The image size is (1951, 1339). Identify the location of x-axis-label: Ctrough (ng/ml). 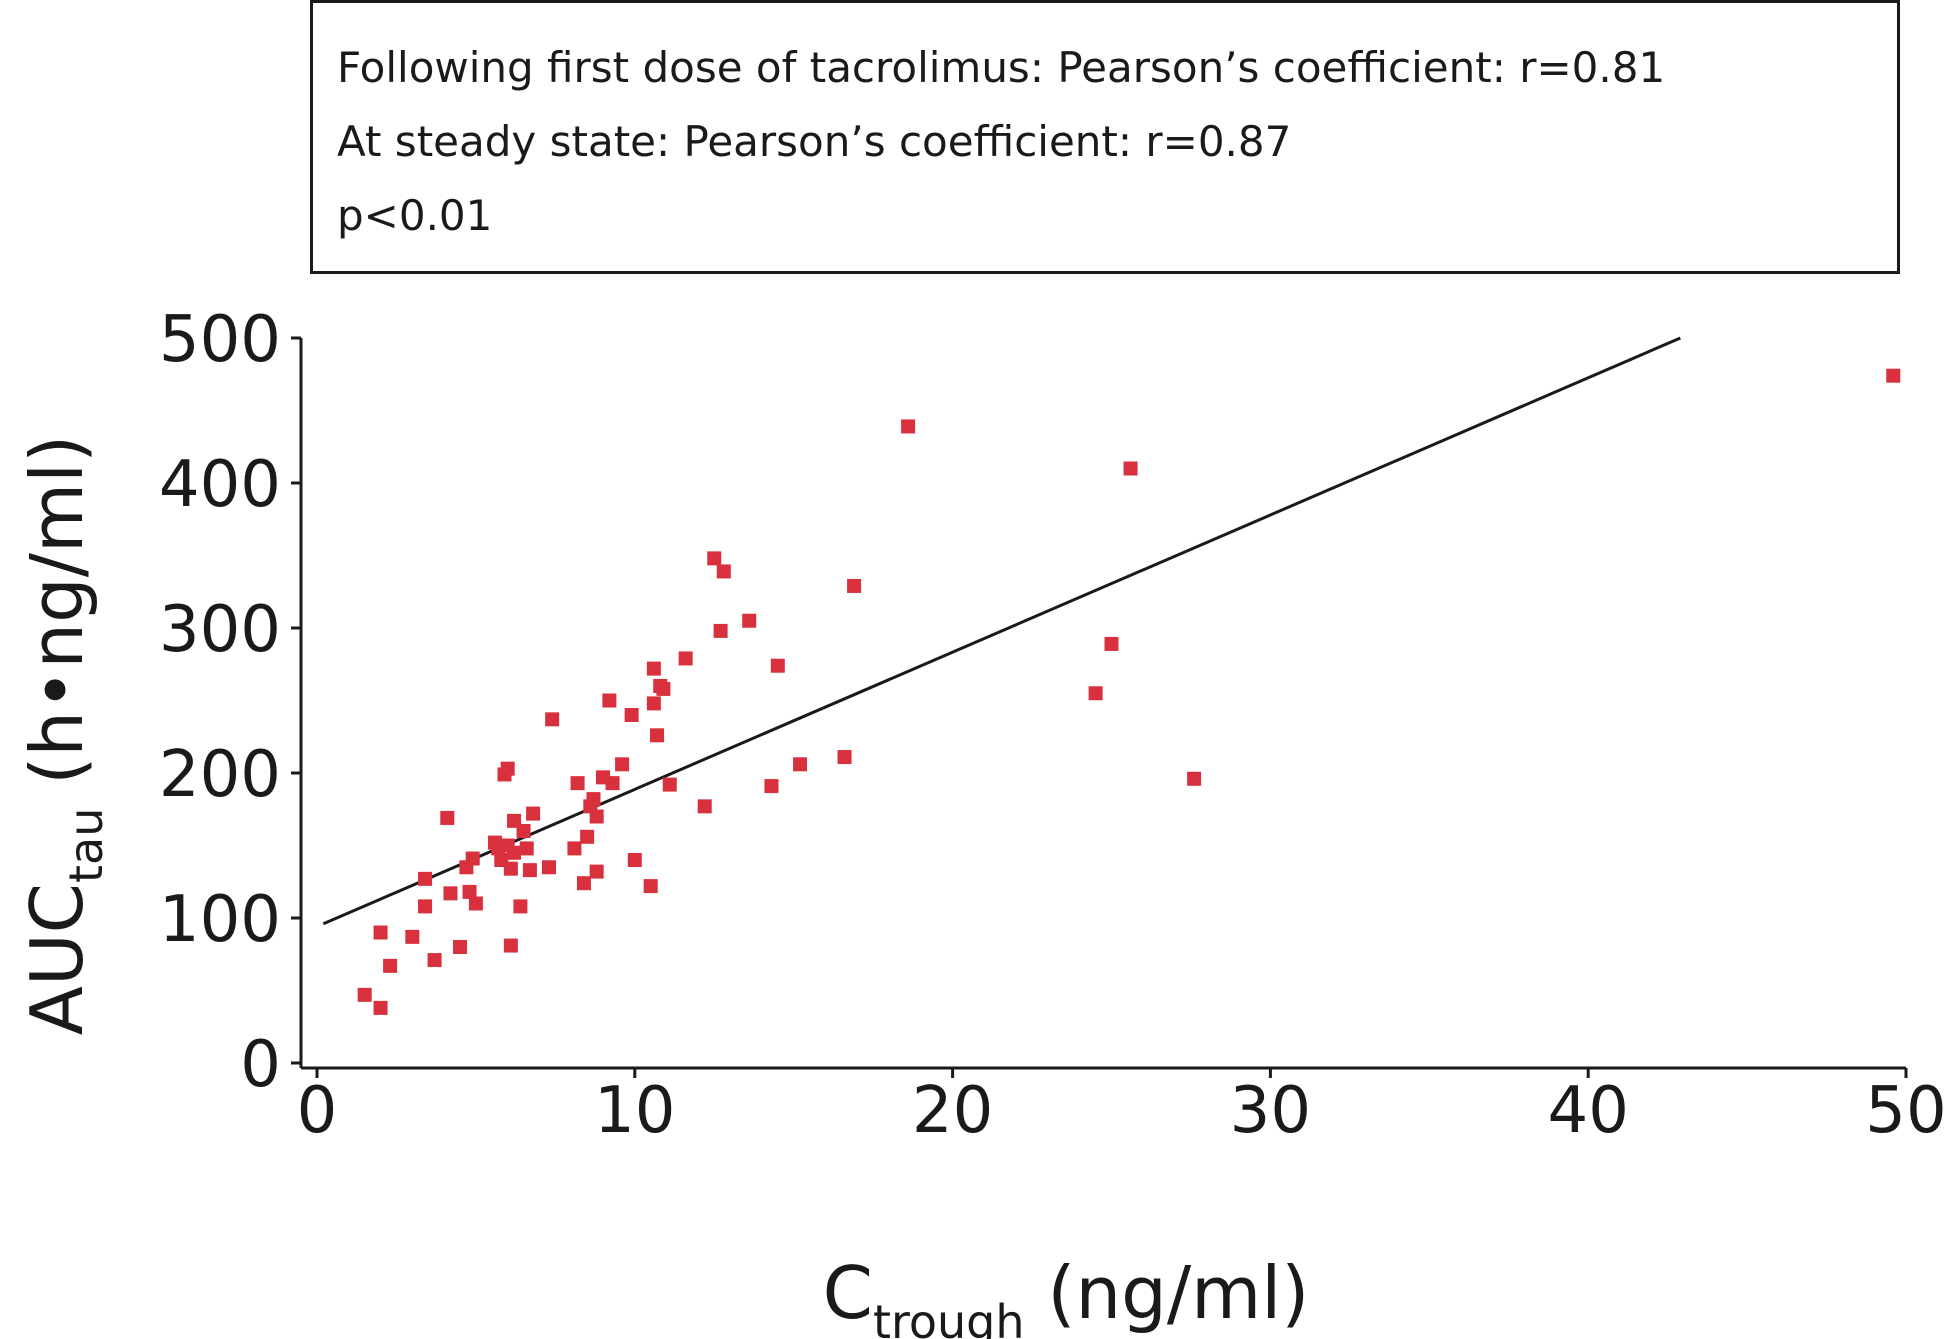
(1066, 1295).